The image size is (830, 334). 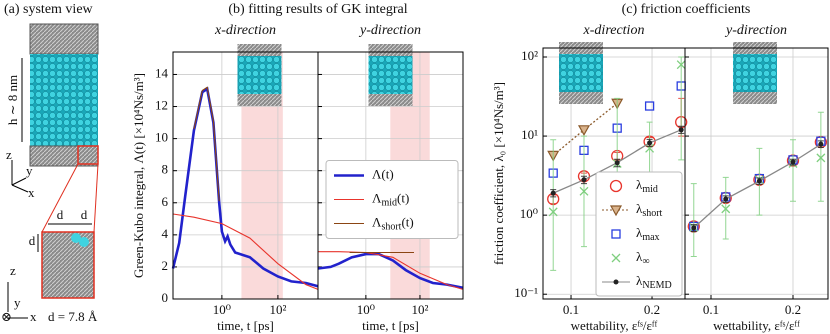 What do you see at coordinates (88, 155) in the screenshot?
I see `zoom-box` at bounding box center [88, 155].